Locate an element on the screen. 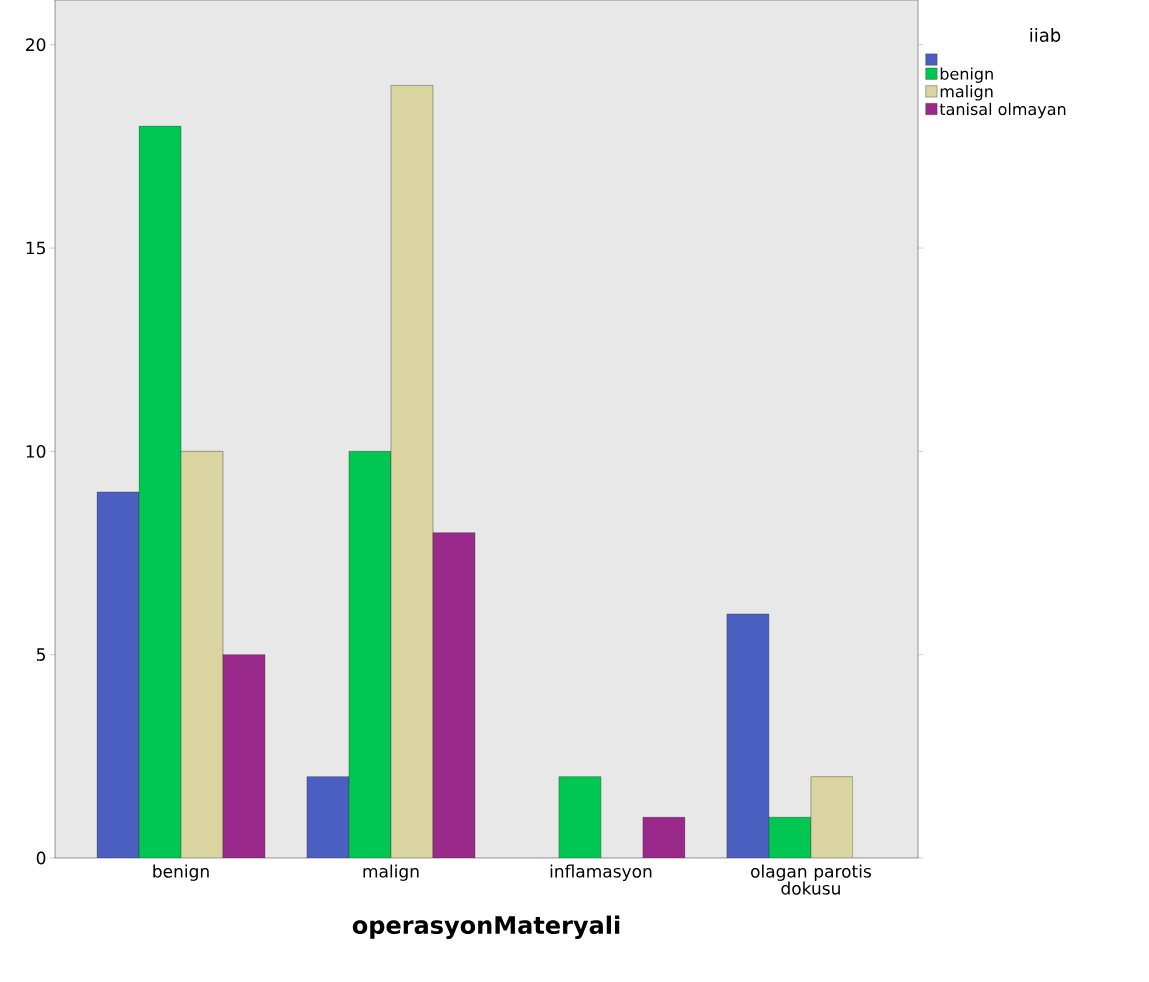 Image resolution: width=1149 pixels, height=982 pixels. x-axis-title: operasyonMateryali is located at coordinates (486, 927).